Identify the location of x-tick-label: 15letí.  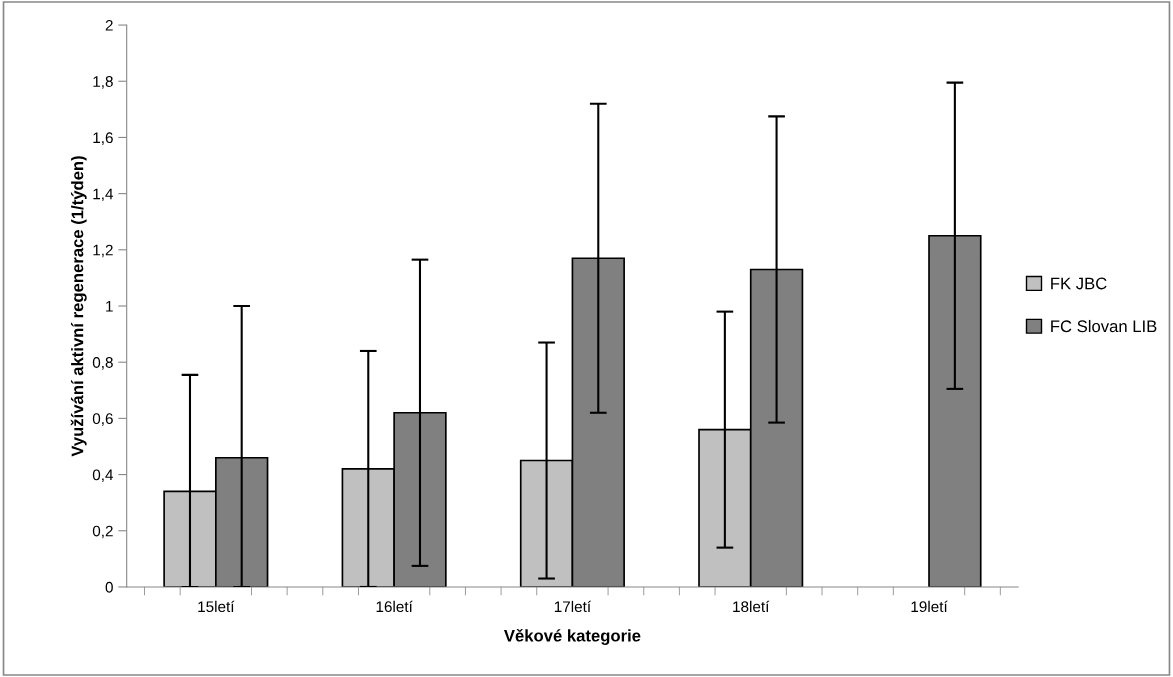
(216, 606).